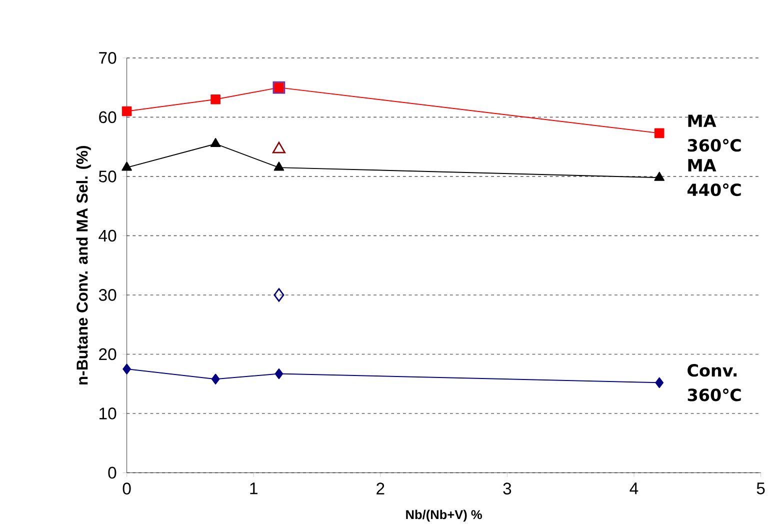 This screenshot has width=771, height=527. I want to click on y-tick-label: 60, so click(107, 117).